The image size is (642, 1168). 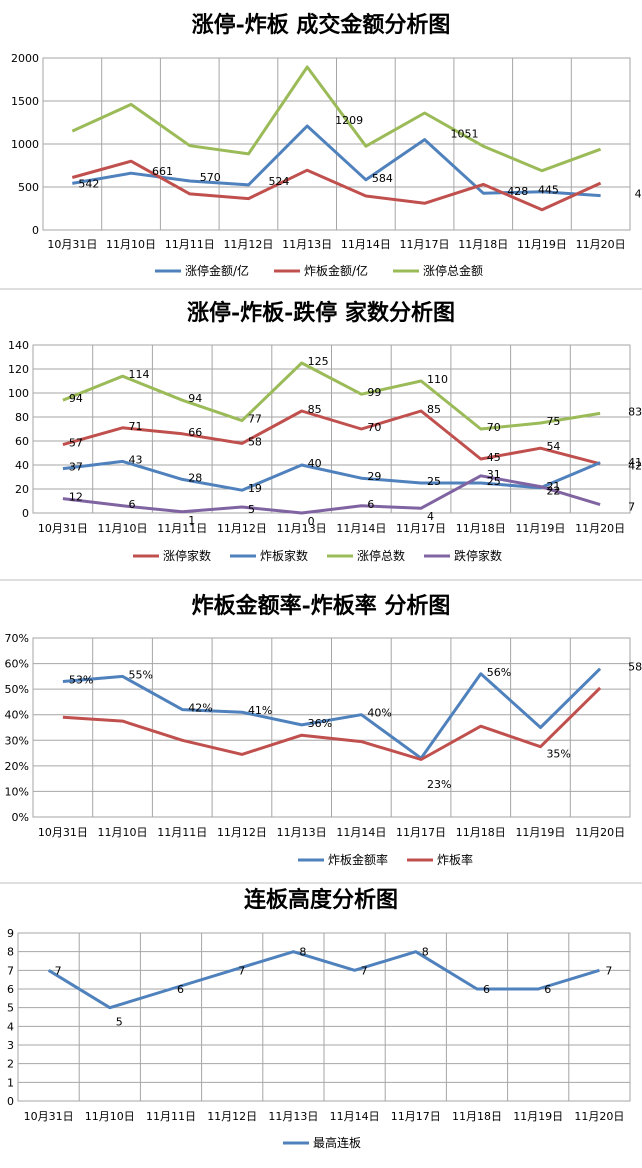 What do you see at coordinates (453, 270) in the screenshot?
I see `legend-entry: 涨停总金额` at bounding box center [453, 270].